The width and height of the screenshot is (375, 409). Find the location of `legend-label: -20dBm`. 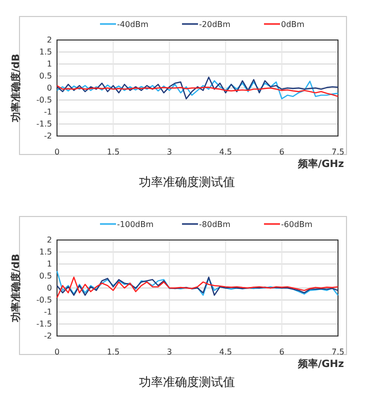

legend-label: -20dBm is located at coordinates (215, 24).